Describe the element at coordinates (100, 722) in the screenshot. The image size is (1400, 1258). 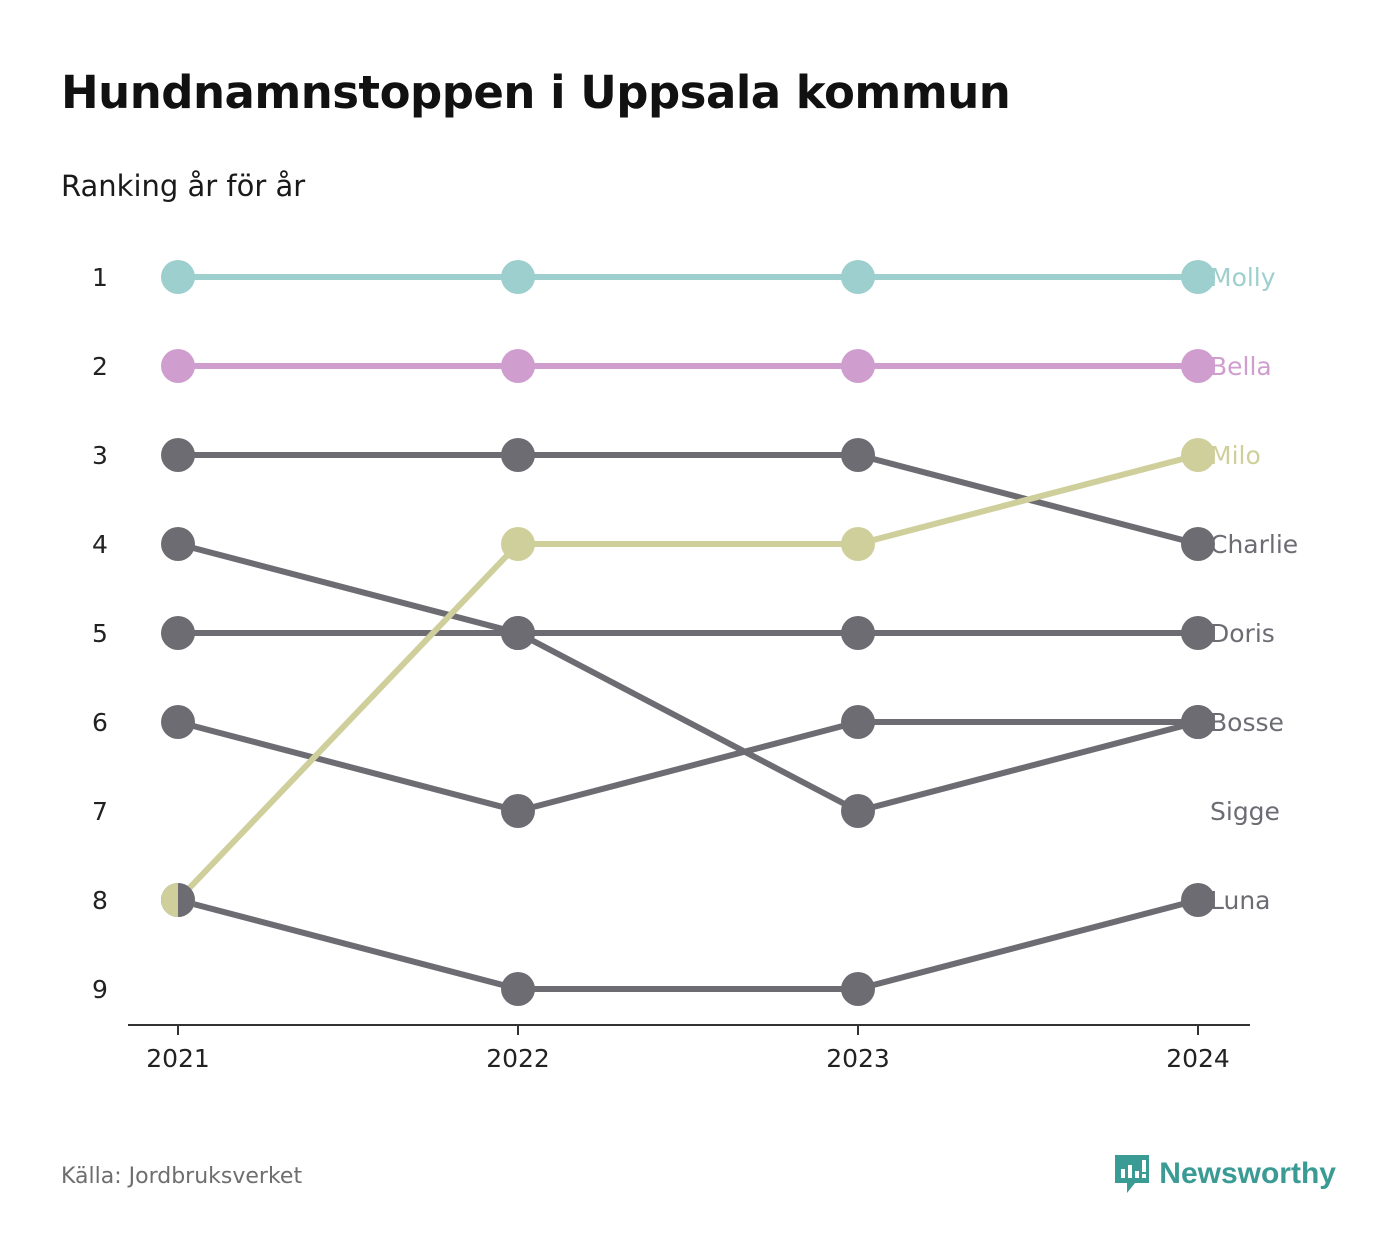
I see `y-tick-label-6: 6` at that location.